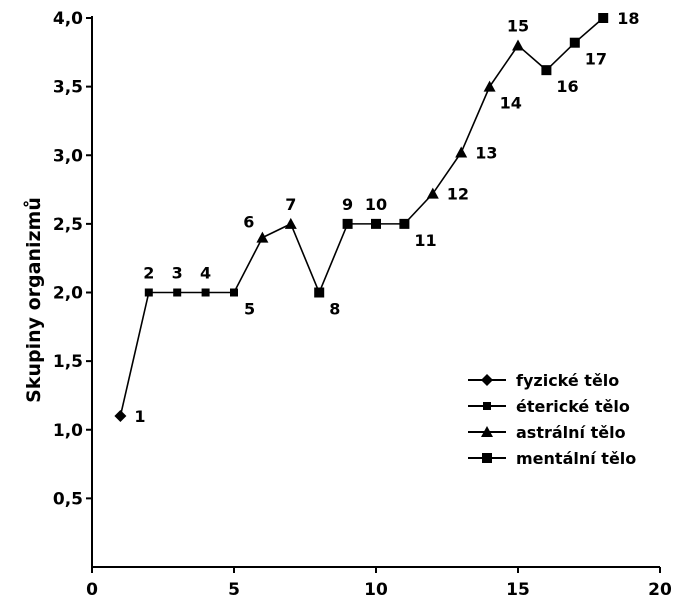 Image resolution: width=676 pixels, height=603 pixels. Describe the element at coordinates (68, 294) in the screenshot. I see `y-tick-label: 2,0` at that location.